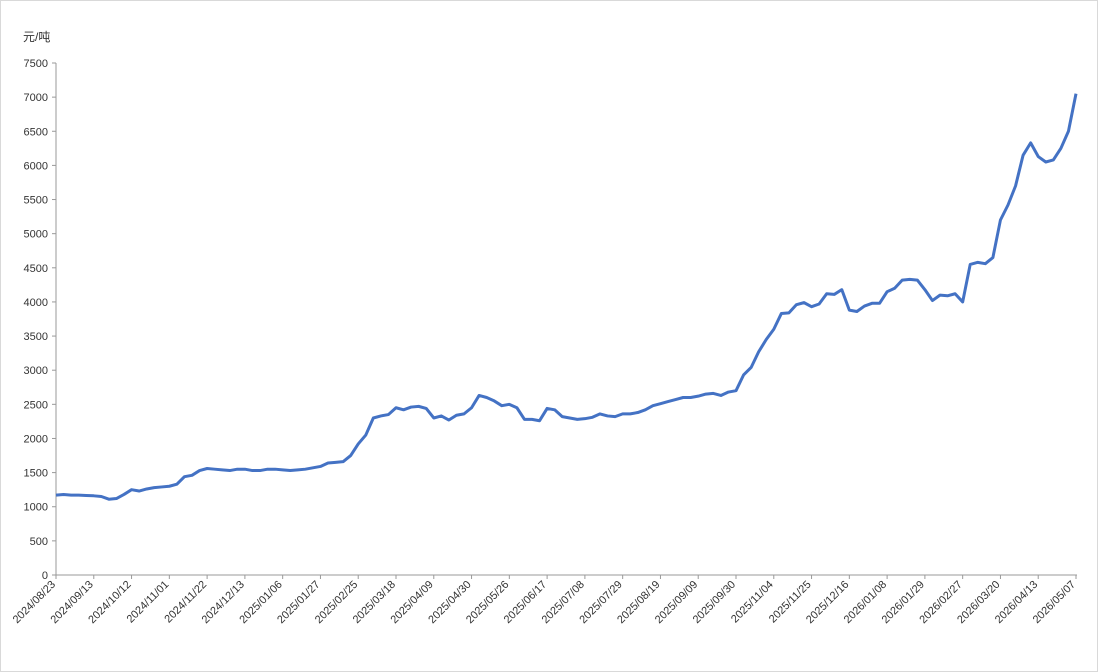 This screenshot has width=1098, height=672. What do you see at coordinates (36, 508) in the screenshot?
I see `y-tick-label: 1000` at bounding box center [36, 508].